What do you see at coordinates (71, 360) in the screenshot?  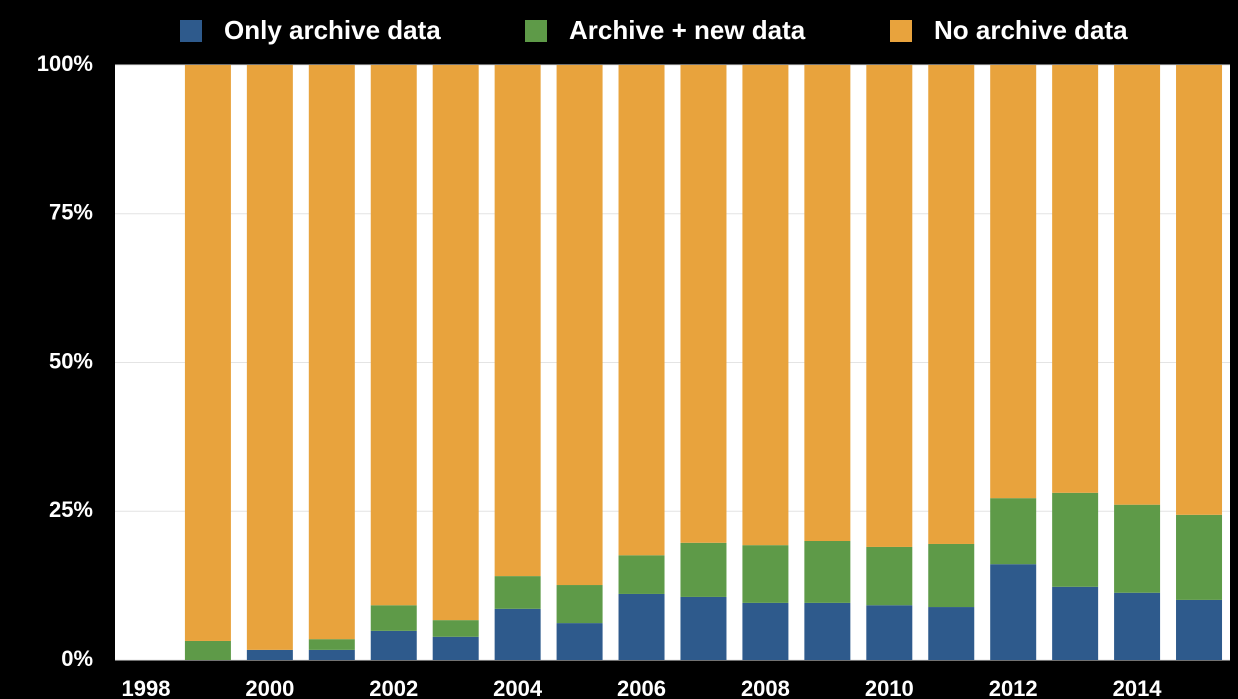 I see `y-tick-label: 50%` at bounding box center [71, 360].